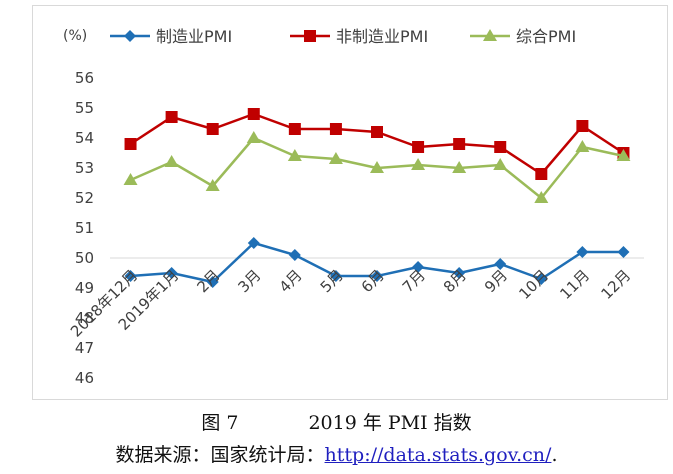 The width and height of the screenshot is (673, 474). Describe the element at coordinates (574, 284) in the screenshot. I see `x-tick-label: 11月` at that location.